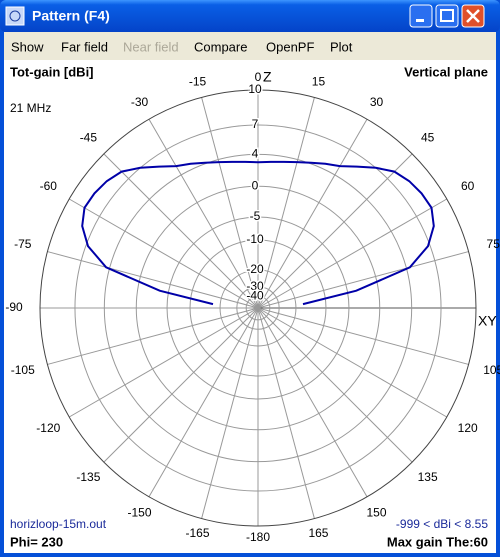 This screenshot has width=500, height=557. Describe the element at coordinates (255, 216) in the screenshot. I see `r-tick-label: -5` at that location.